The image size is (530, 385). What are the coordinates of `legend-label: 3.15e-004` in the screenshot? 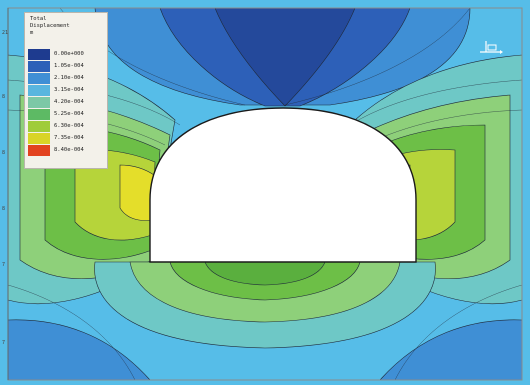 It's located at (69, 90).